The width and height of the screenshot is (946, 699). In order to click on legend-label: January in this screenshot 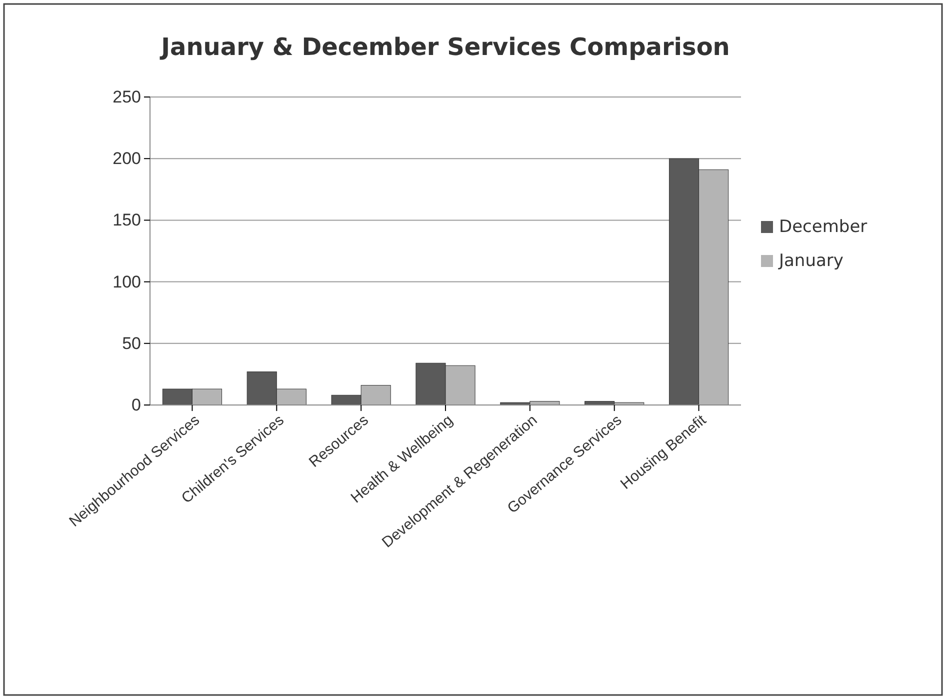, I will do `click(811, 261)`.